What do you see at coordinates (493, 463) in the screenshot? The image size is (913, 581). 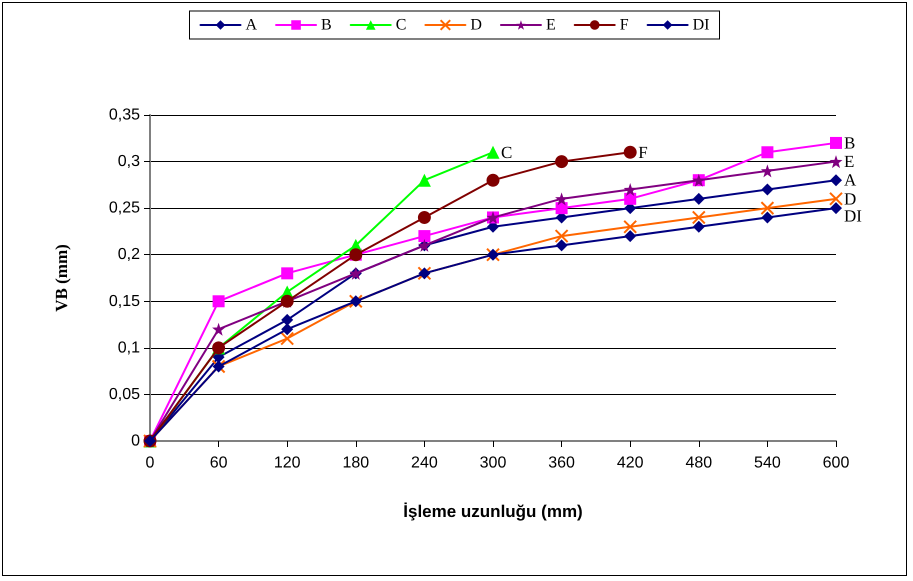 I see `x-tick-label: 300` at bounding box center [493, 463].